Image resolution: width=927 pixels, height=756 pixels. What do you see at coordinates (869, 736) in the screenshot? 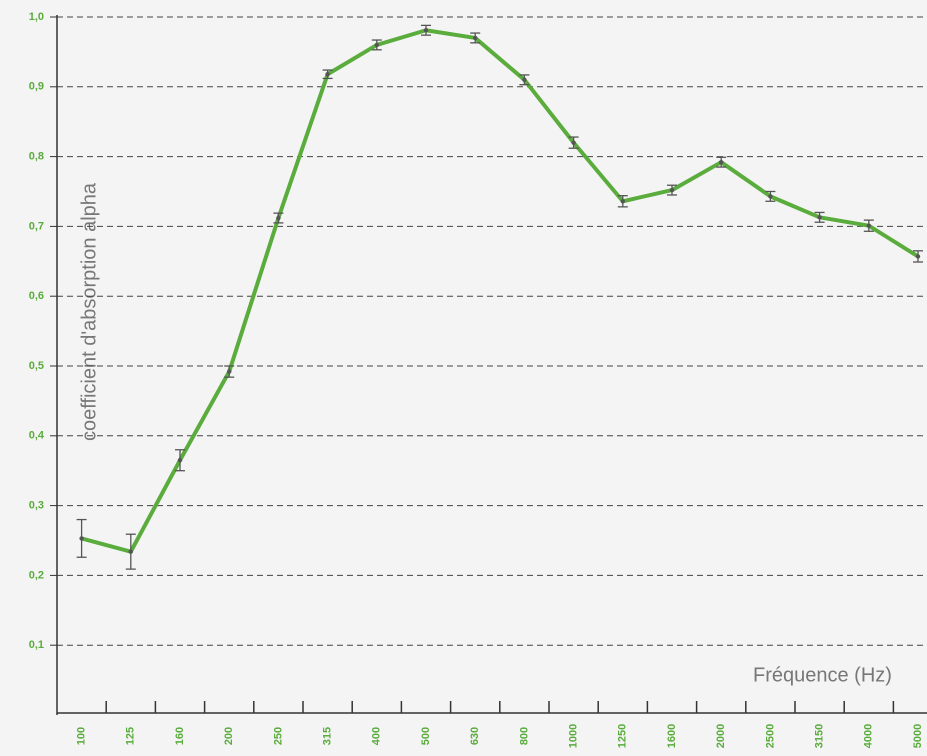
I see `x-tick-label: 4000` at bounding box center [869, 736].